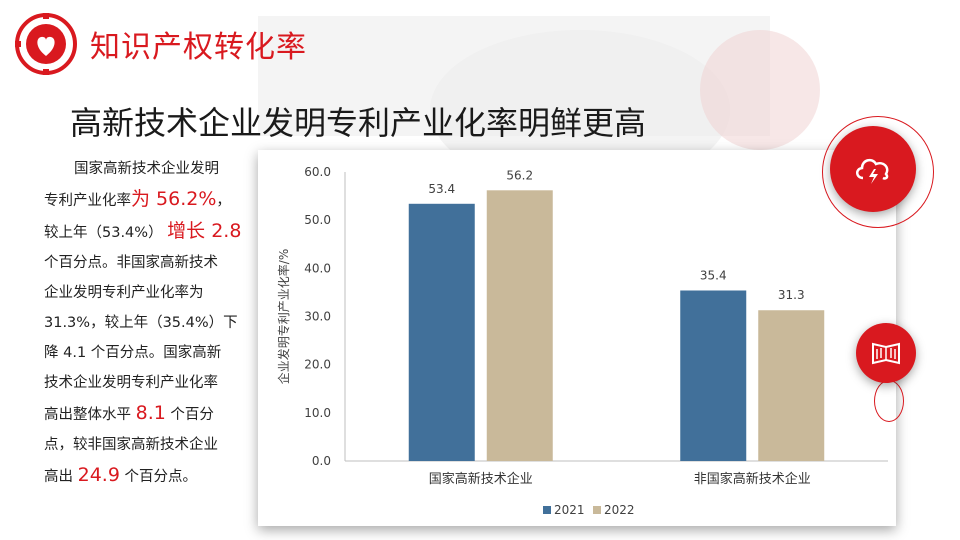 Image resolution: width=960 pixels, height=540 pixels. Describe the element at coordinates (198, 47) in the screenshot. I see `section-title: 知识产权转化率` at that location.